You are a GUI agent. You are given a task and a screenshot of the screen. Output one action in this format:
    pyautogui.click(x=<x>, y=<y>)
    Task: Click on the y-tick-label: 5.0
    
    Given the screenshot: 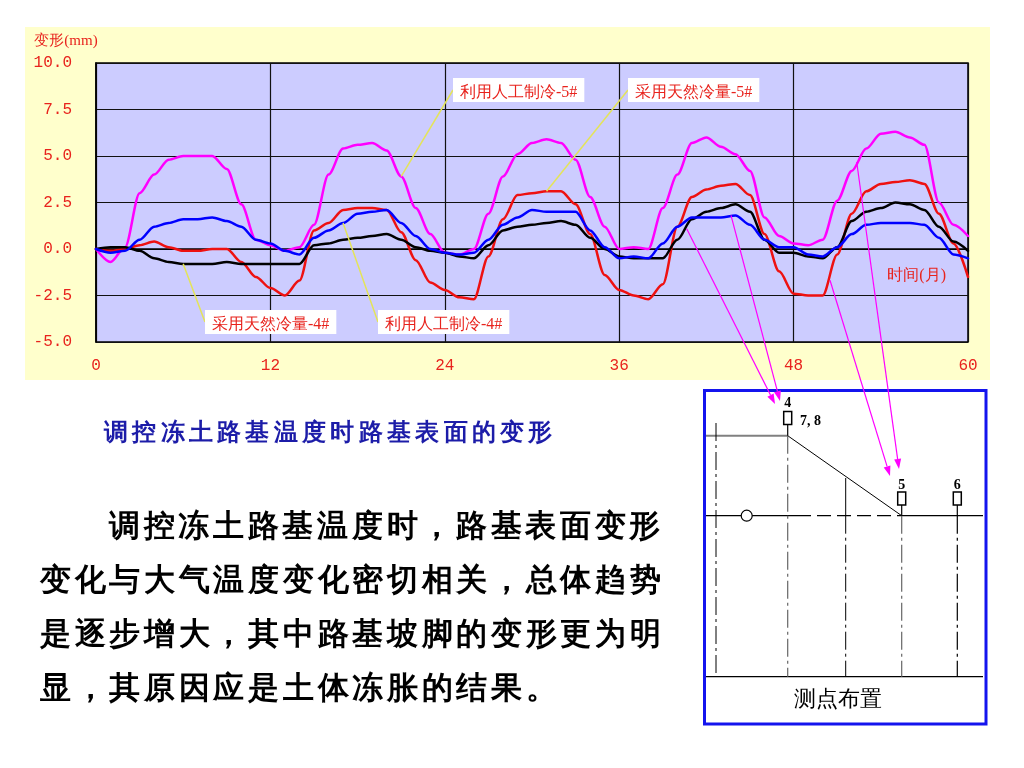 What is the action you would take?
    pyautogui.click(x=57, y=156)
    